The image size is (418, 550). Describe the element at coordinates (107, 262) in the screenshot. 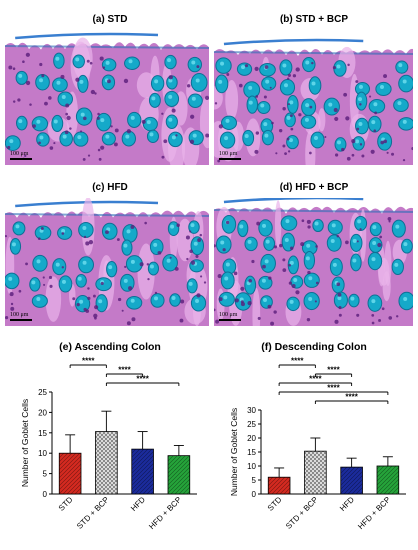

I see `micrograph-hfd: 100 μm` at that location.